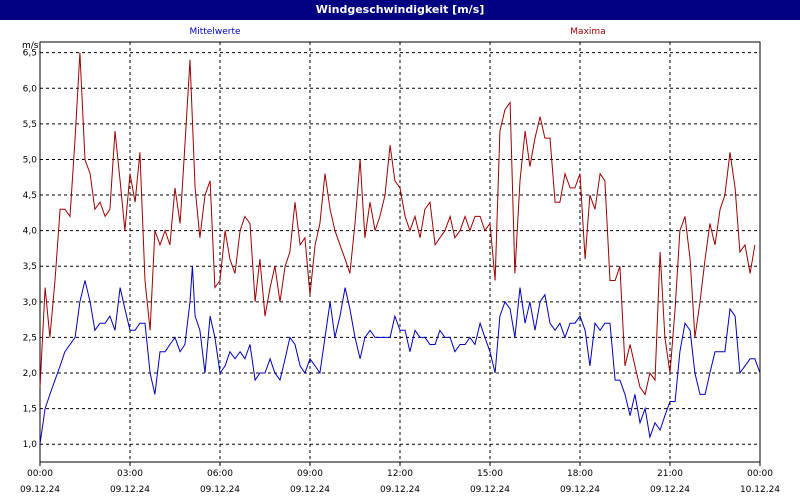 The image size is (800, 500). I want to click on y-tick-label: 1,5, so click(30, 410).